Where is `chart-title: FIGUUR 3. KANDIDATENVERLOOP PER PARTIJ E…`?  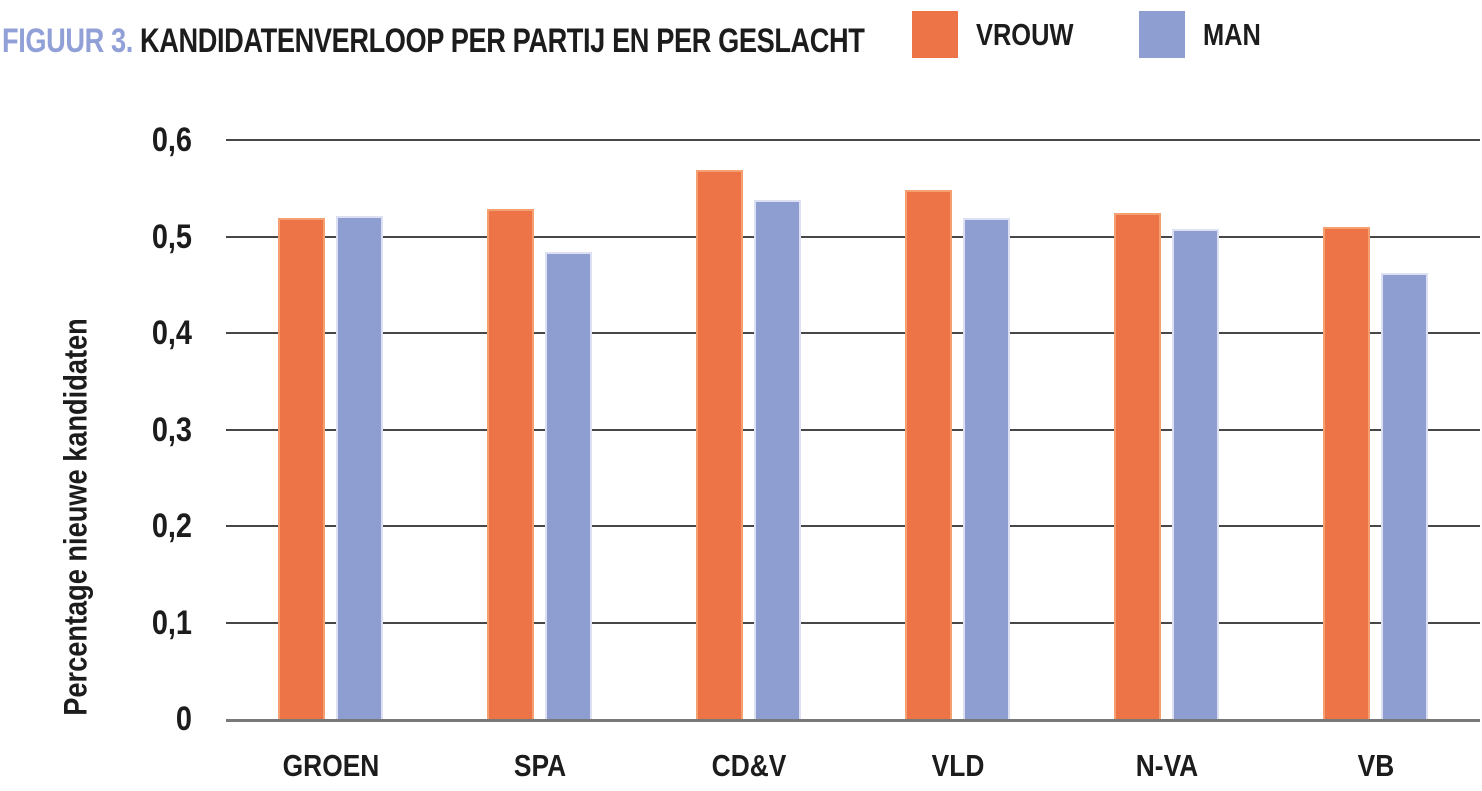
chart-title: FIGUUR 3. KANDIDATENVERLOOP PER PARTIJ E… is located at coordinates (433, 41).